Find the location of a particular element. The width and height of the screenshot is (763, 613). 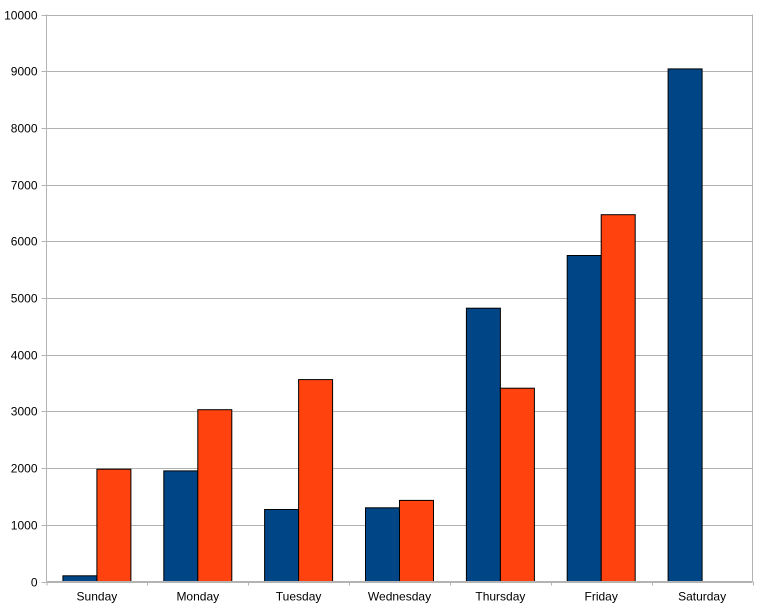

x-axis-category-label: Sunday is located at coordinates (97, 597).